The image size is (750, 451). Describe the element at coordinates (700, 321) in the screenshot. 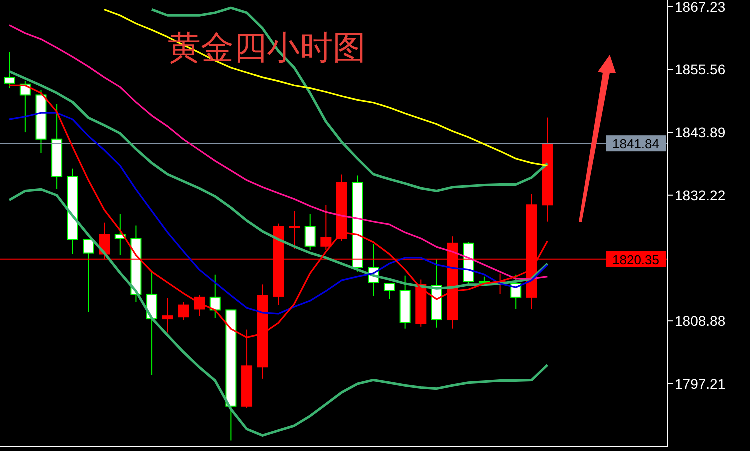

I see `y-tick-label: 1808.88` at that location.